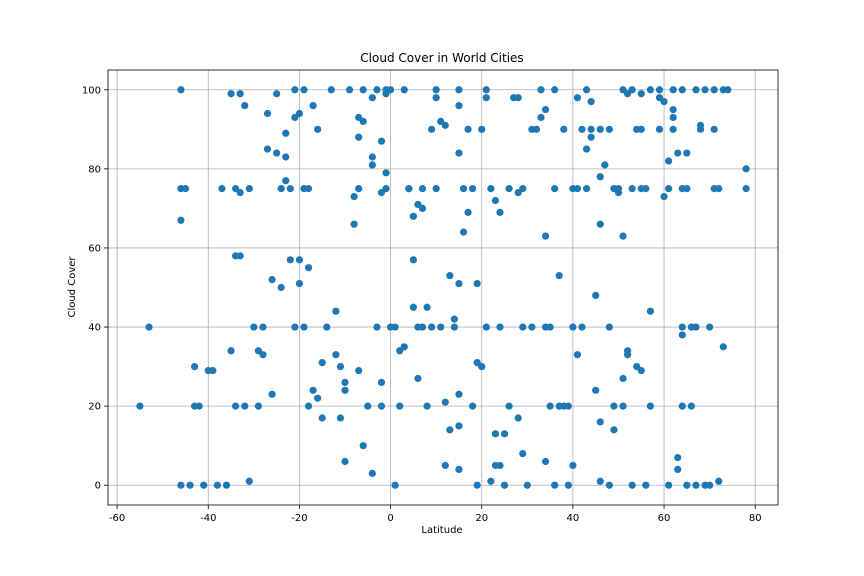 Image resolution: width=864 pixels, height=576 pixels. I want to click on chart-title: Cloud Cover in World Cities, so click(441, 58).